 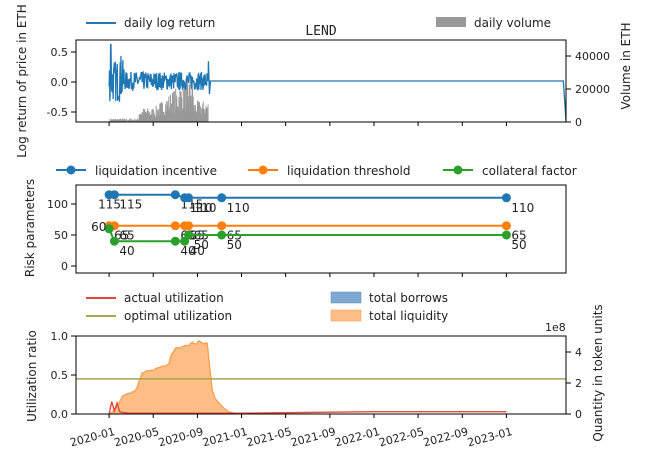 I want to click on legend-volume-label: daily volume, so click(x=512, y=23).